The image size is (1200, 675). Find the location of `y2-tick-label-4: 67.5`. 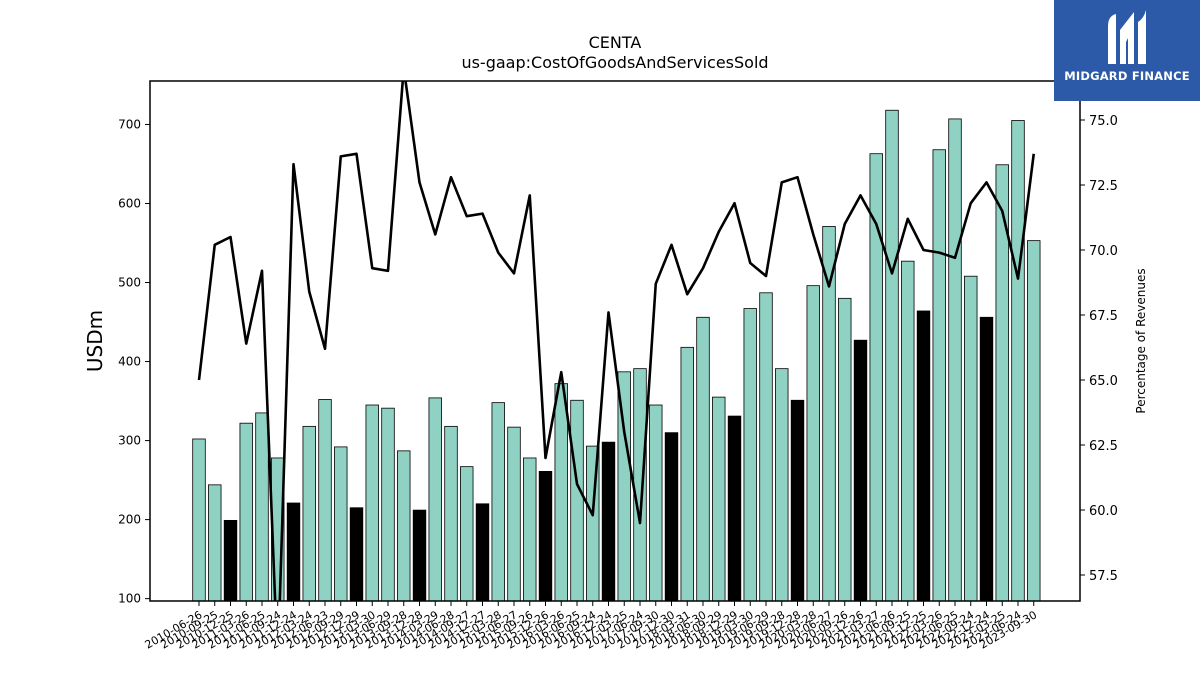

y2-tick-label-4: 67.5 is located at coordinates (1103, 316).